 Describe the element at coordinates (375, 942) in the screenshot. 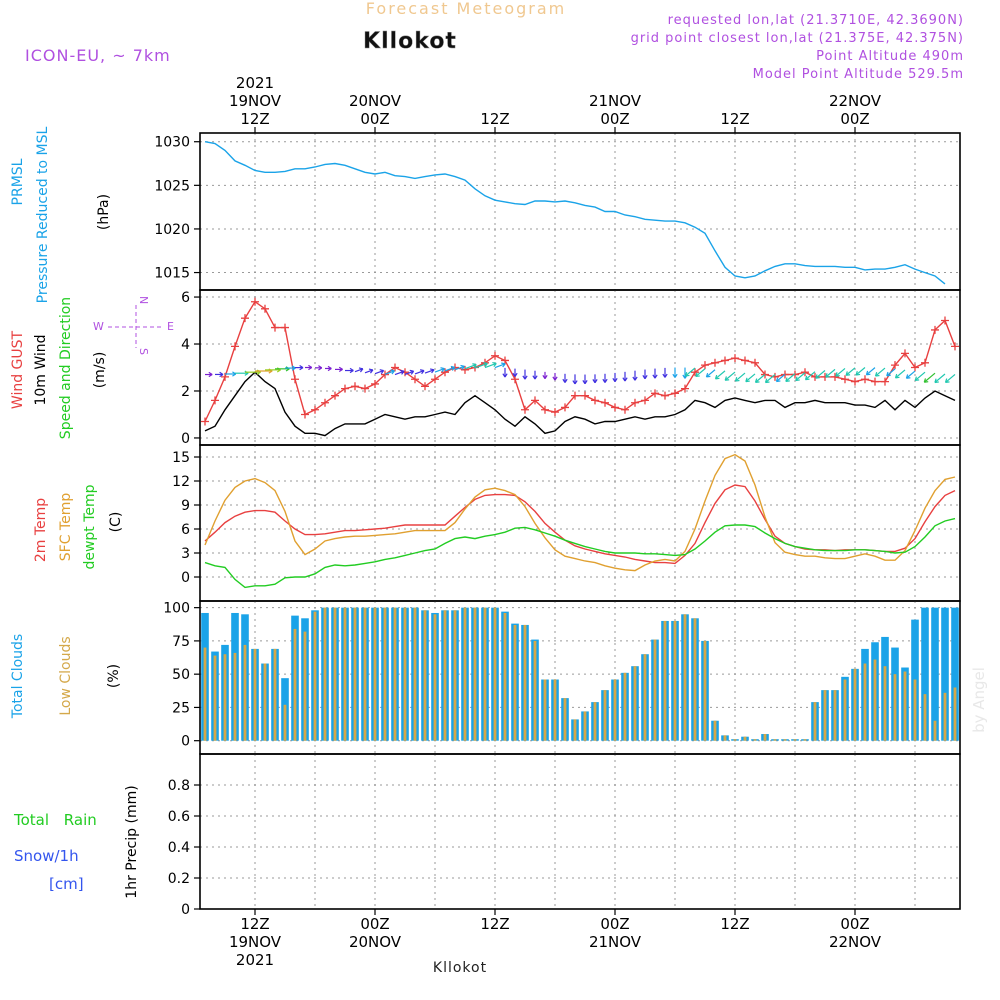

I see `bottom-time-label: 20NOV` at that location.